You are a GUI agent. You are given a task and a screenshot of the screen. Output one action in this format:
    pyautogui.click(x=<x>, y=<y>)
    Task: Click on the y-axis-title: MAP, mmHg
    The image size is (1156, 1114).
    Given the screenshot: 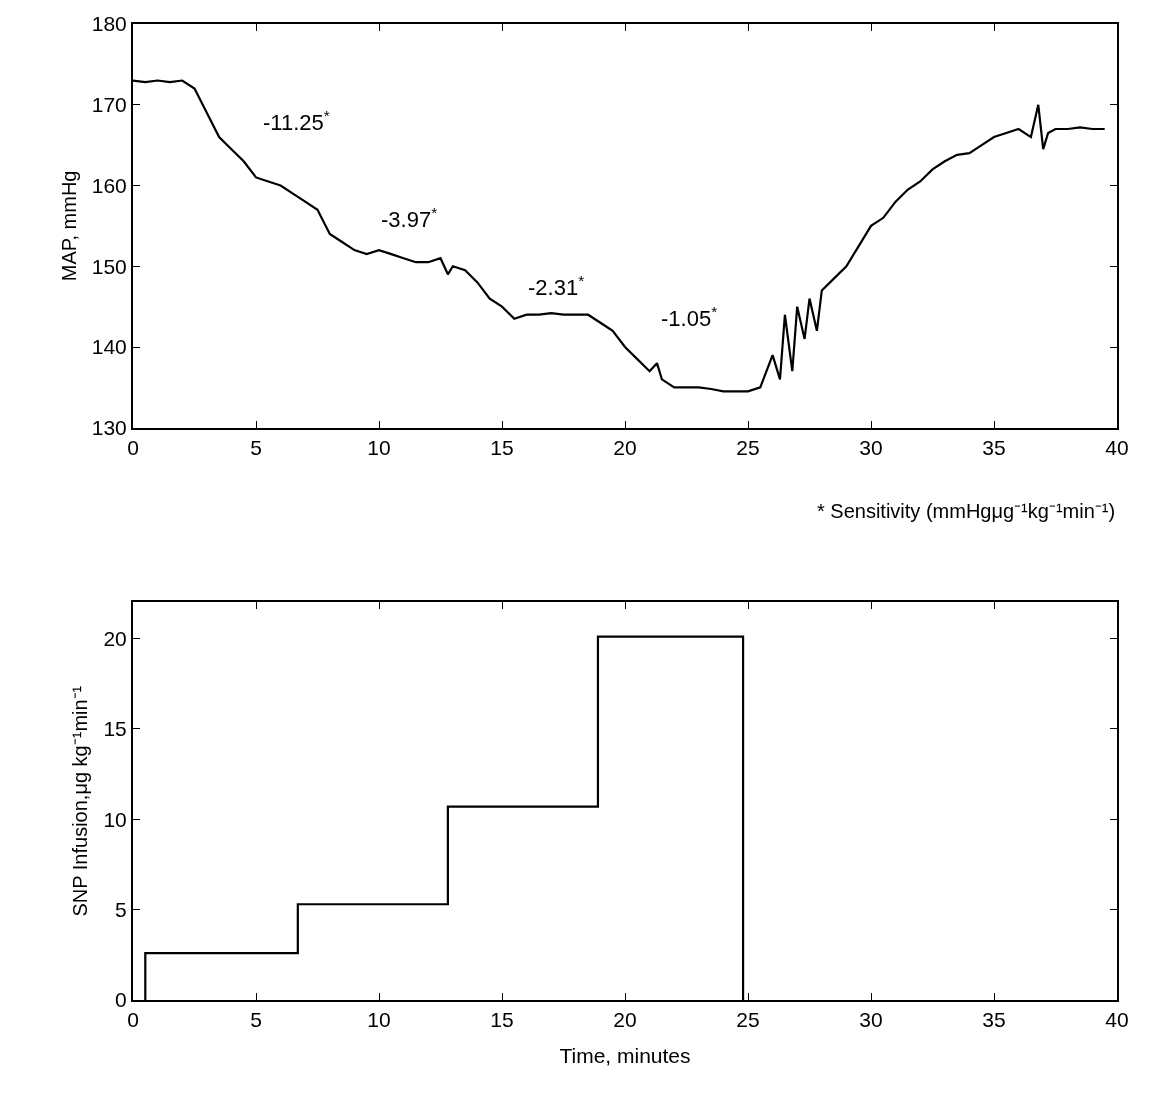 What is the action you would take?
    pyautogui.click(x=68, y=226)
    